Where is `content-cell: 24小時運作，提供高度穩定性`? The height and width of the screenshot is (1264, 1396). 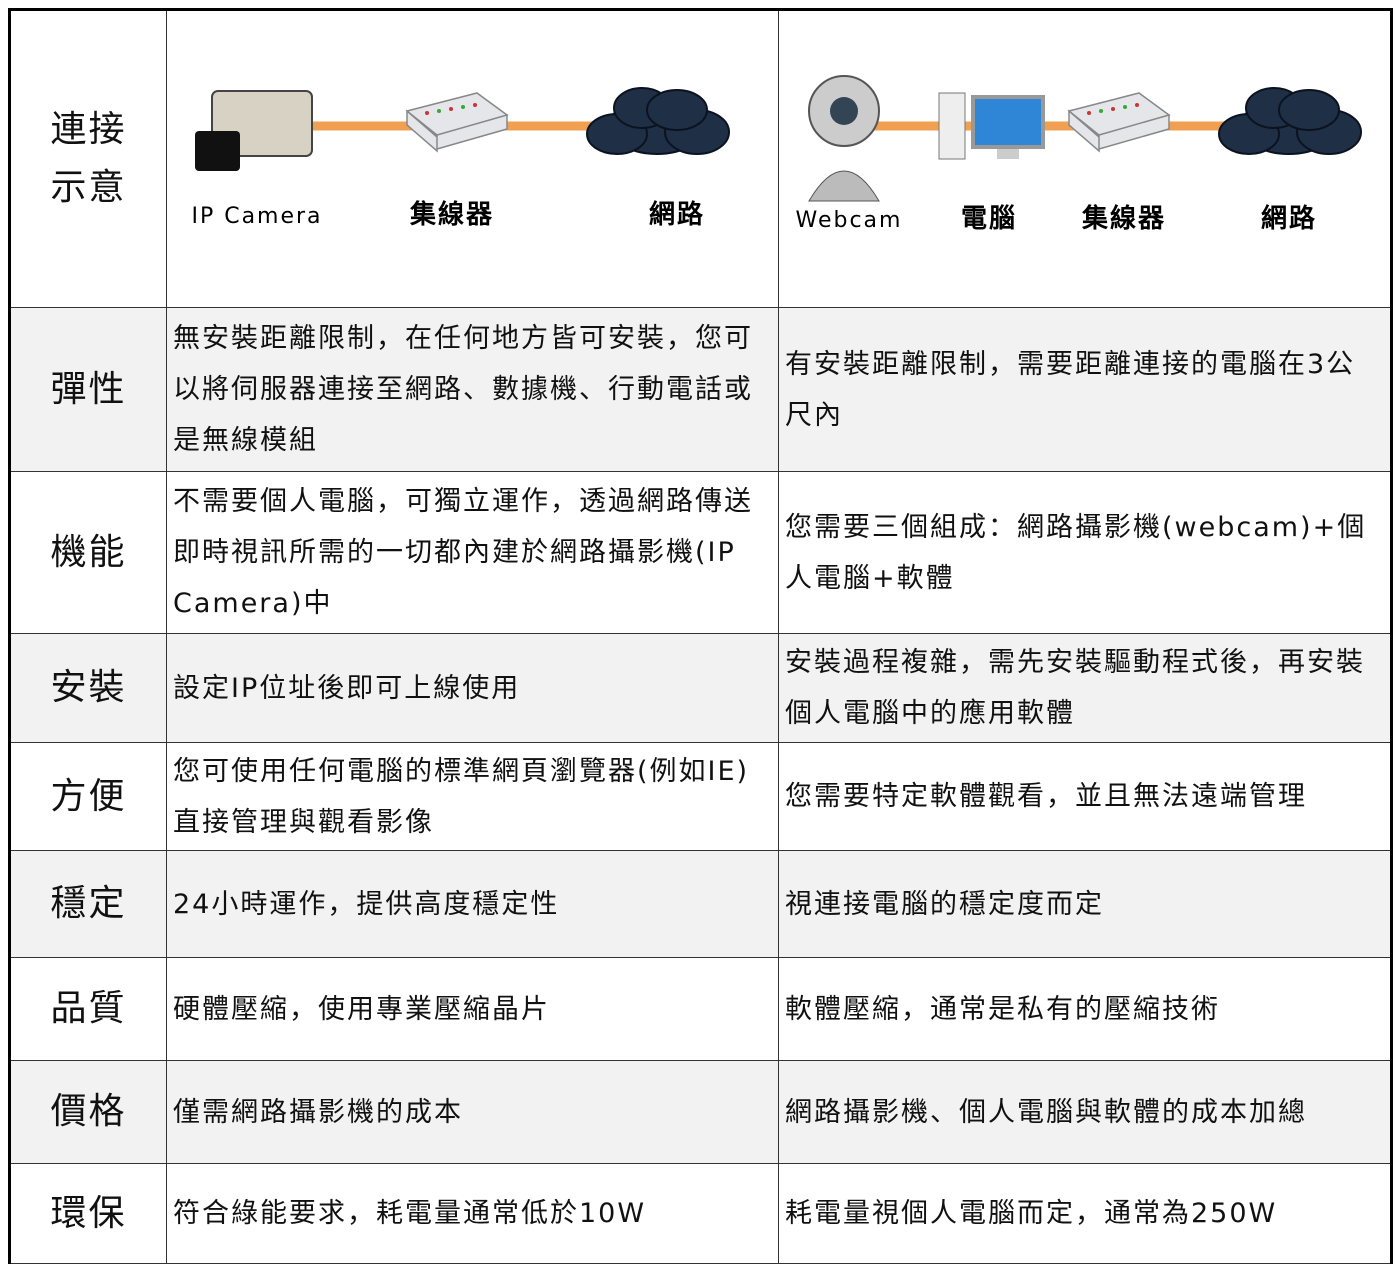
content-cell: 24小時運作，提供高度穩定性 is located at coordinates (472, 904).